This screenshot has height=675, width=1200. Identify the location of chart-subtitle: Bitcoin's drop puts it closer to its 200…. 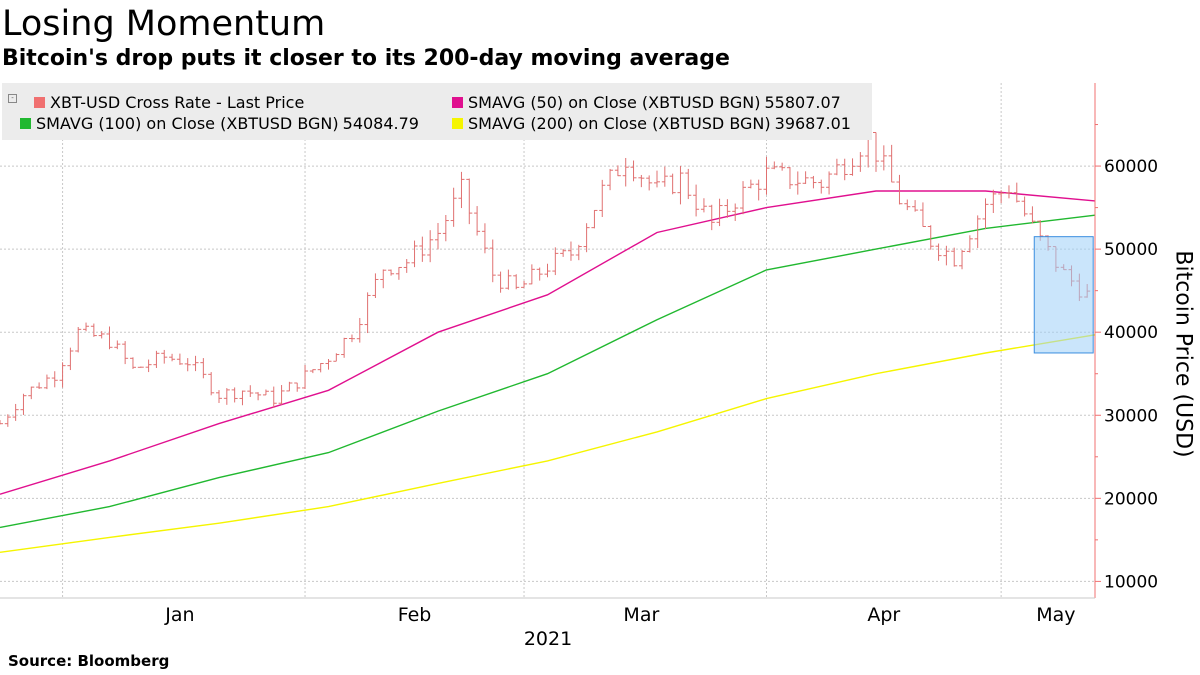
(366, 58).